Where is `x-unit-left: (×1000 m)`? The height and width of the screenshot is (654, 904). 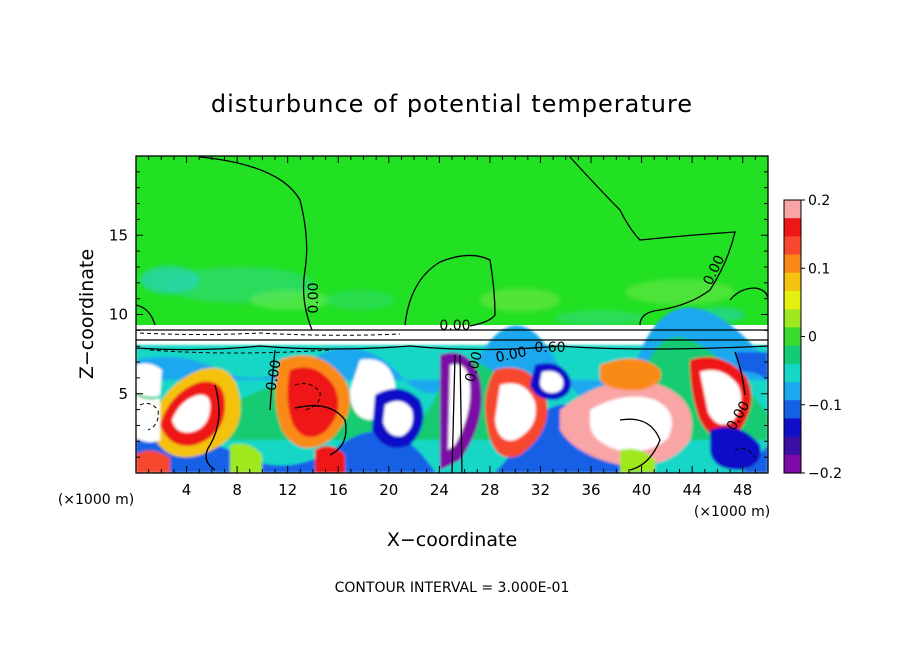
x-unit-left: (×1000 m) is located at coordinates (96, 500).